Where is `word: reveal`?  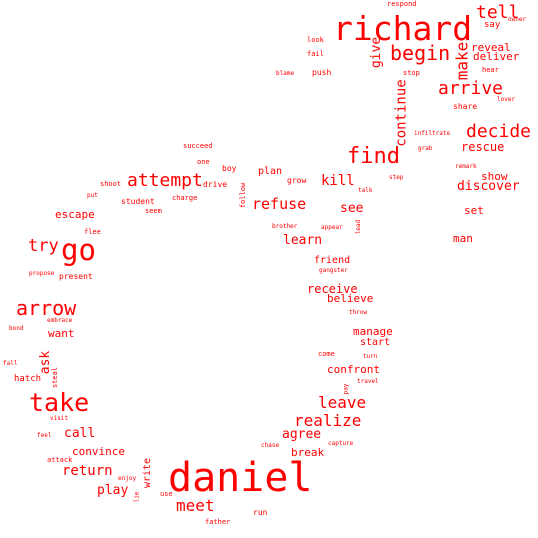 word: reveal is located at coordinates (491, 47).